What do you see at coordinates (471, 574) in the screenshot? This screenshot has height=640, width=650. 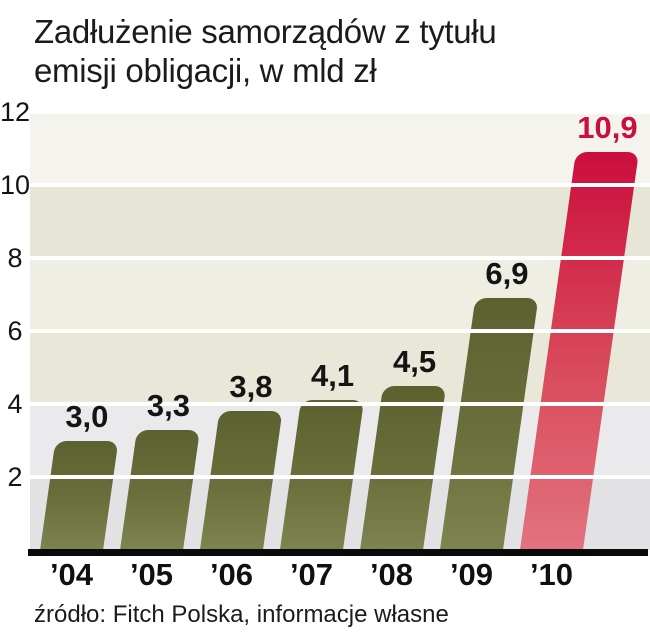 I see `x-axis-year-label: ’09` at bounding box center [471, 574].